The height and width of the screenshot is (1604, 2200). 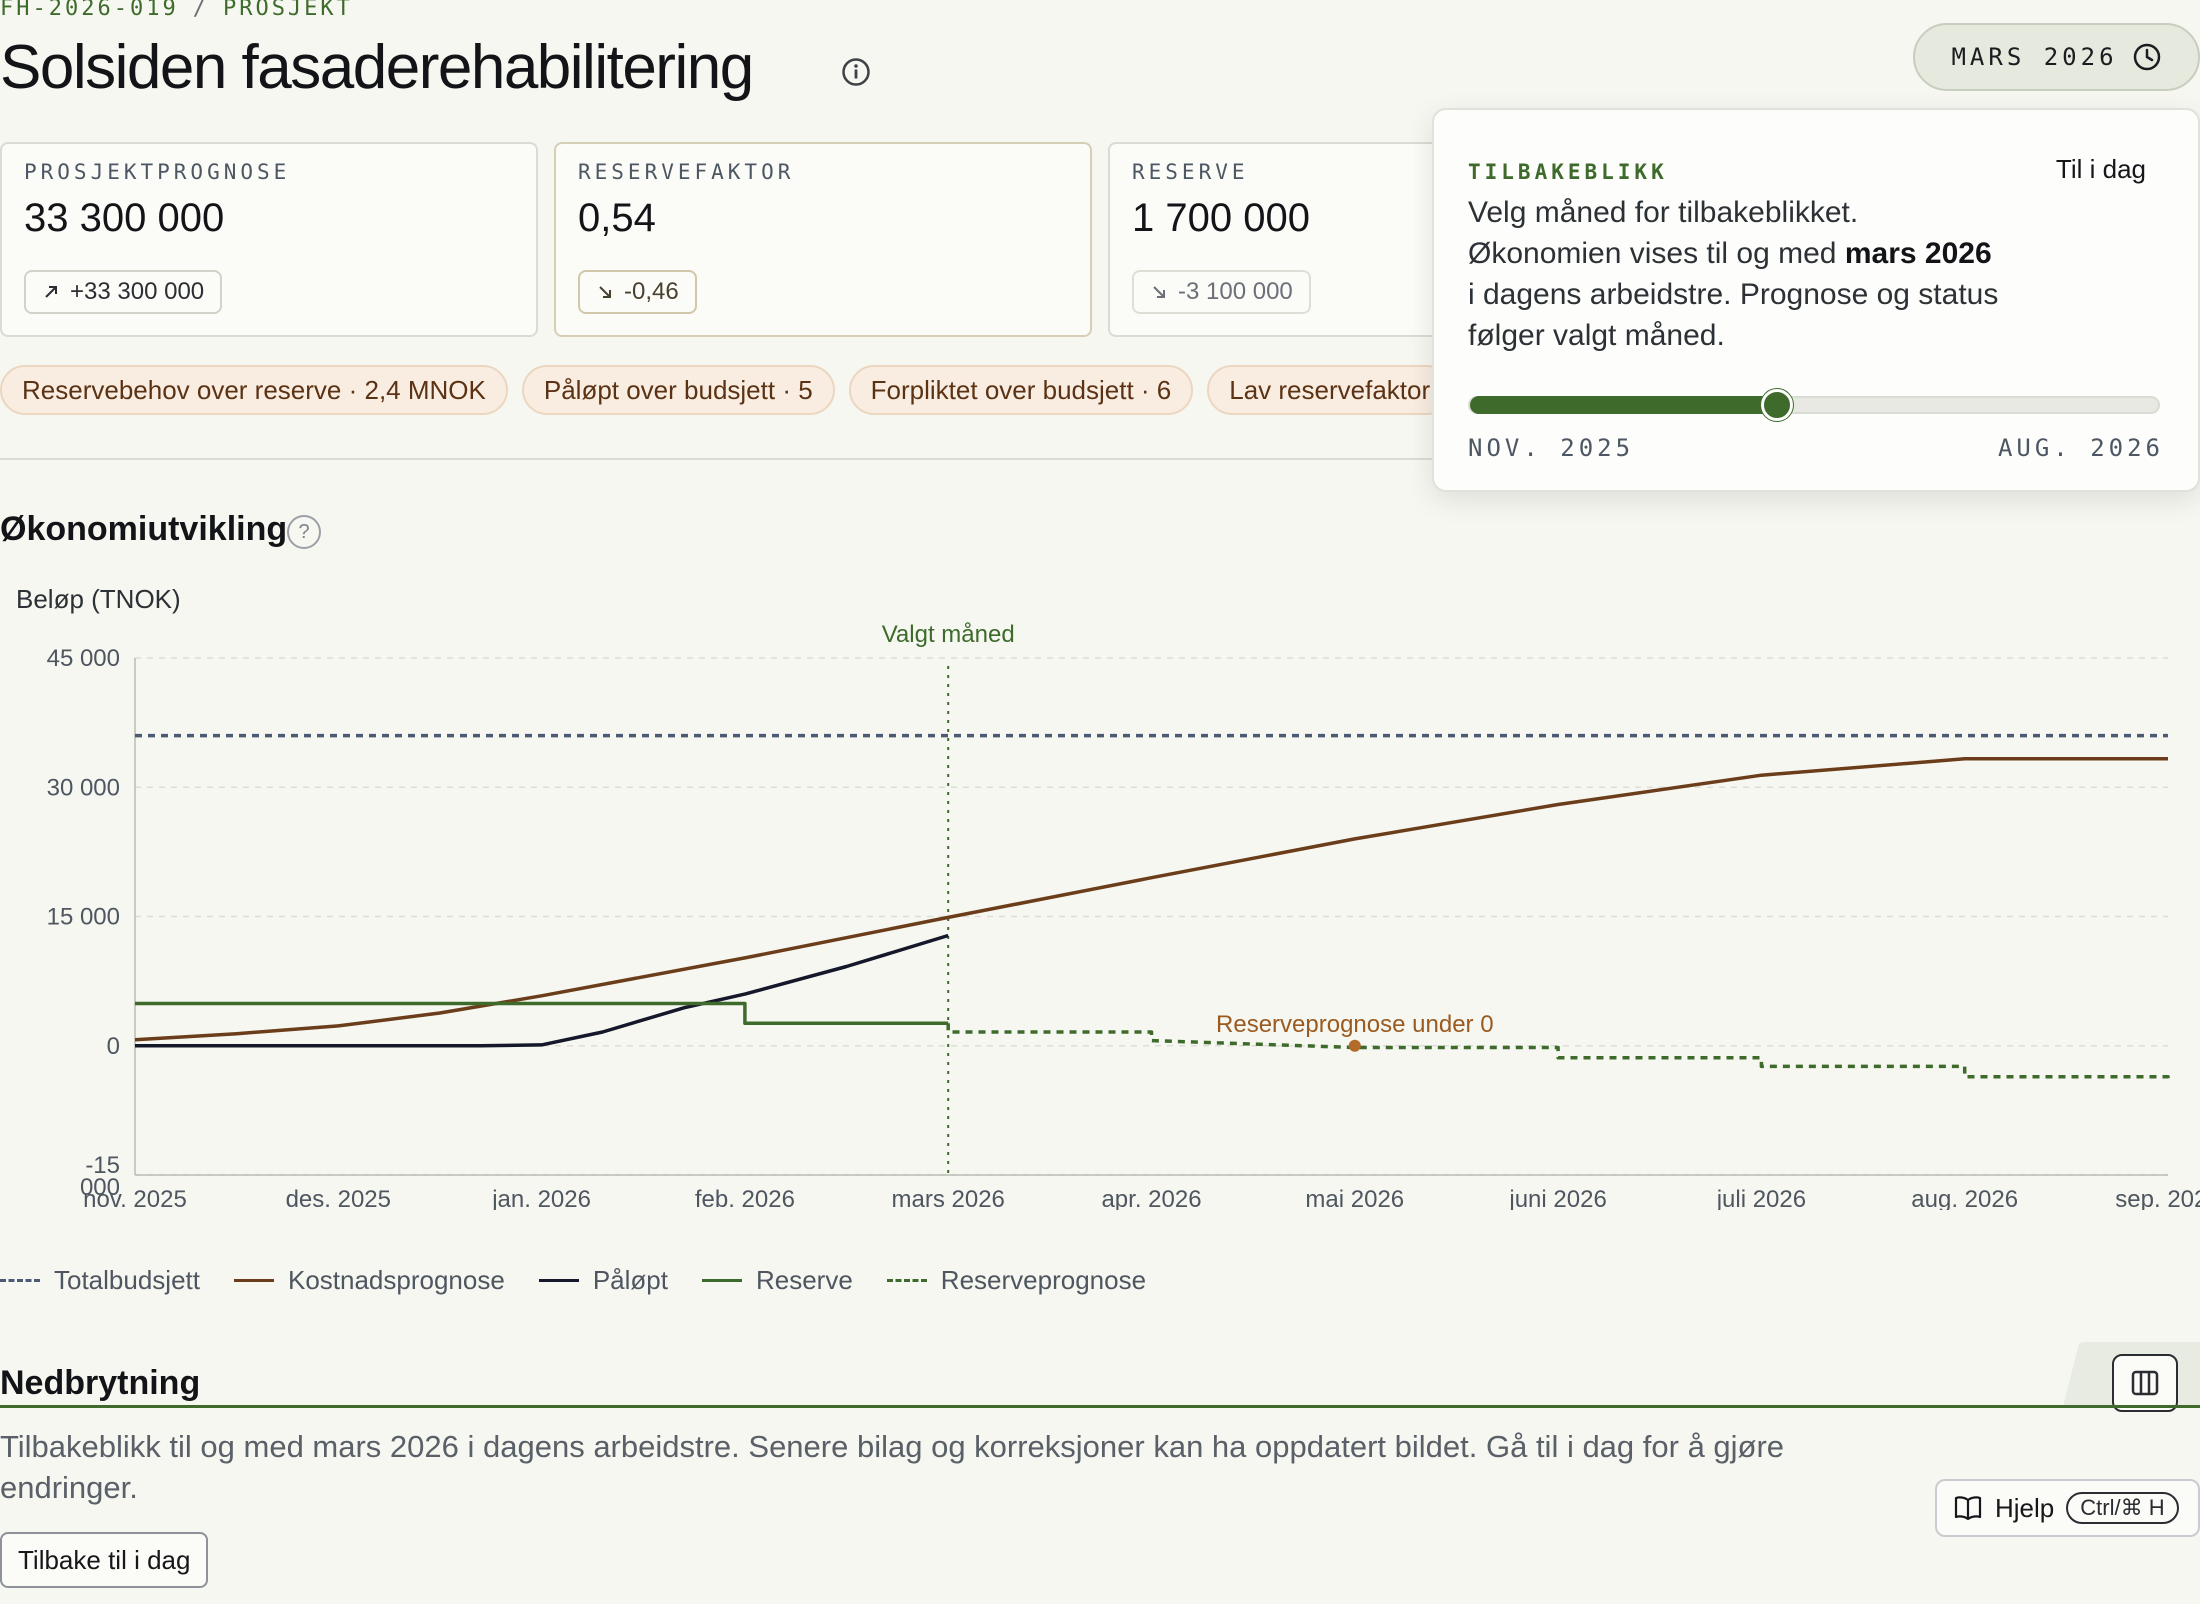 I want to click on book-icon, so click(x=1968, y=1508).